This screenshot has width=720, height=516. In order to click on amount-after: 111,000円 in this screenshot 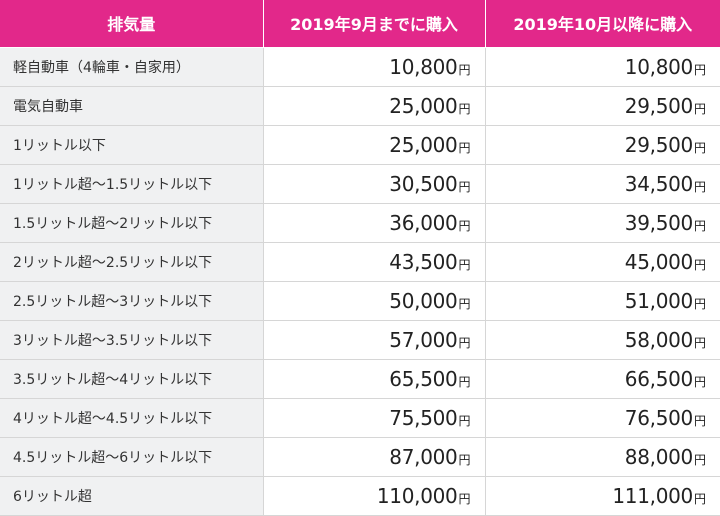, I will do `click(602, 495)`.